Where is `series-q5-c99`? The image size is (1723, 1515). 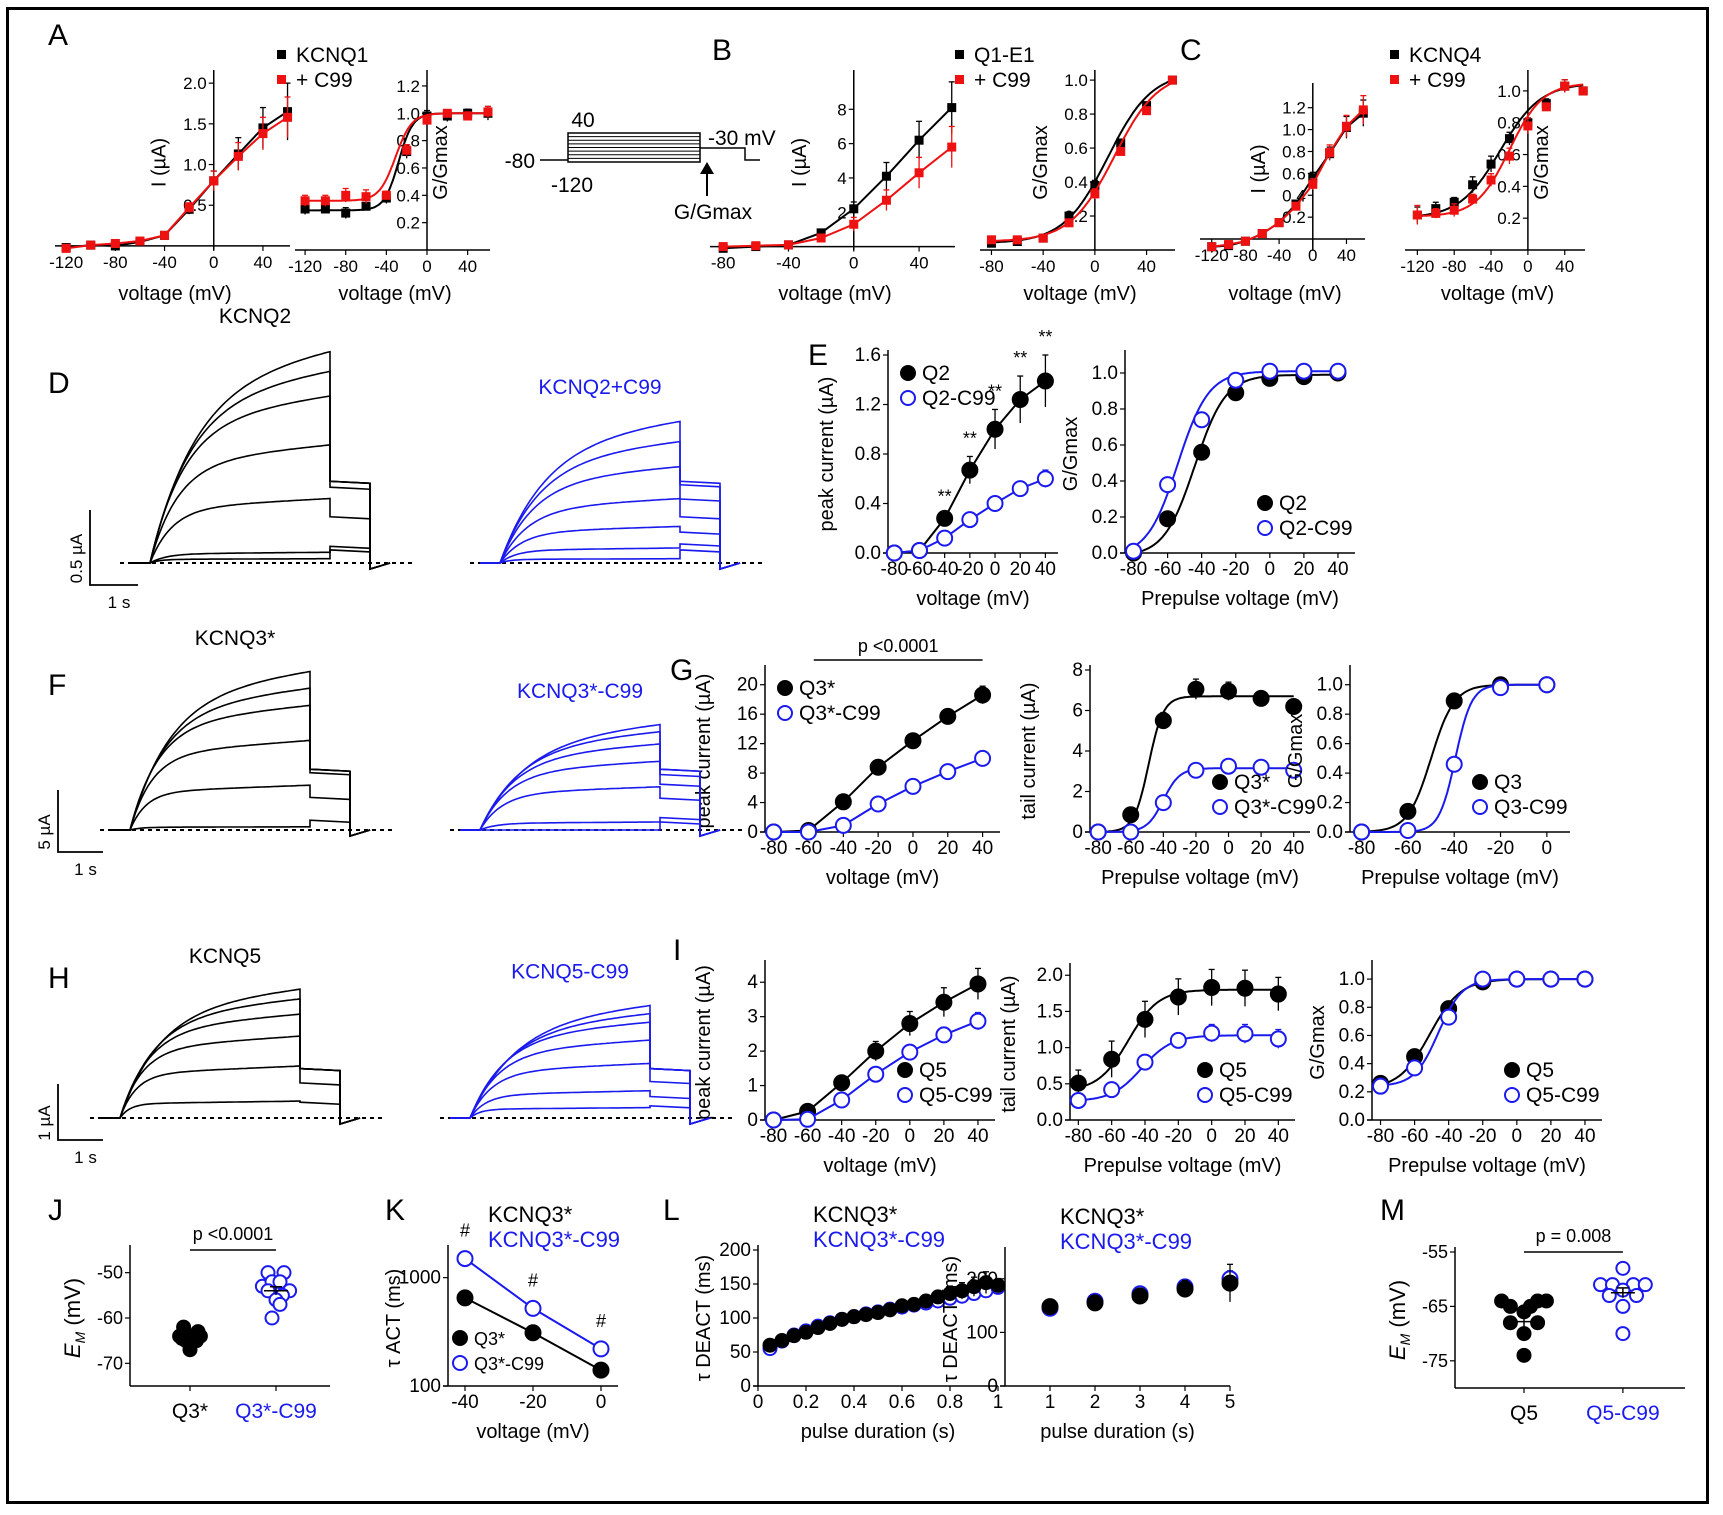
series-q5-c99 is located at coordinates (876, 1070).